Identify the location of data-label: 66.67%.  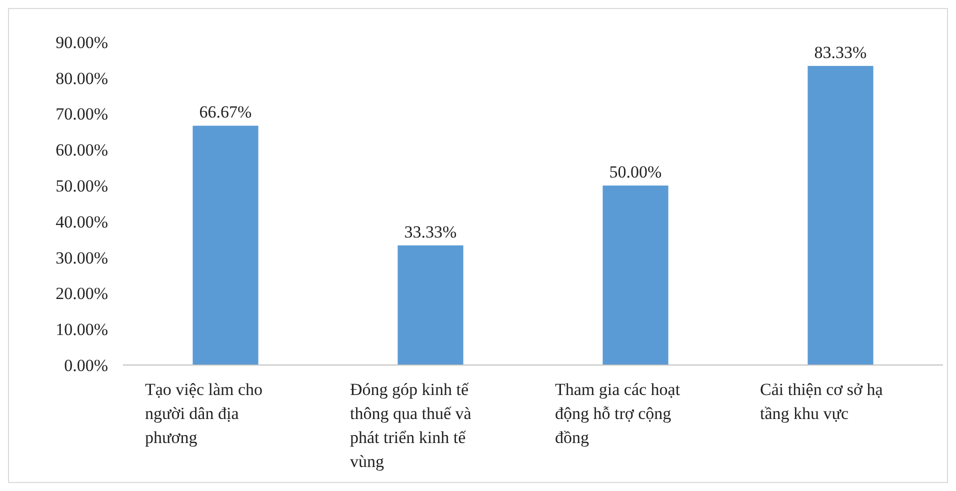
(225, 112).